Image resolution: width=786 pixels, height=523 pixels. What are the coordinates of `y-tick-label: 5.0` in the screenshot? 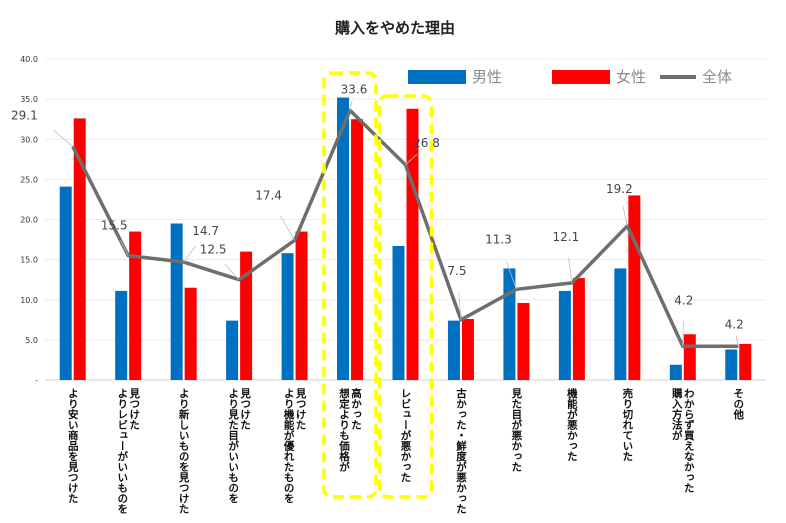 It's located at (31, 340).